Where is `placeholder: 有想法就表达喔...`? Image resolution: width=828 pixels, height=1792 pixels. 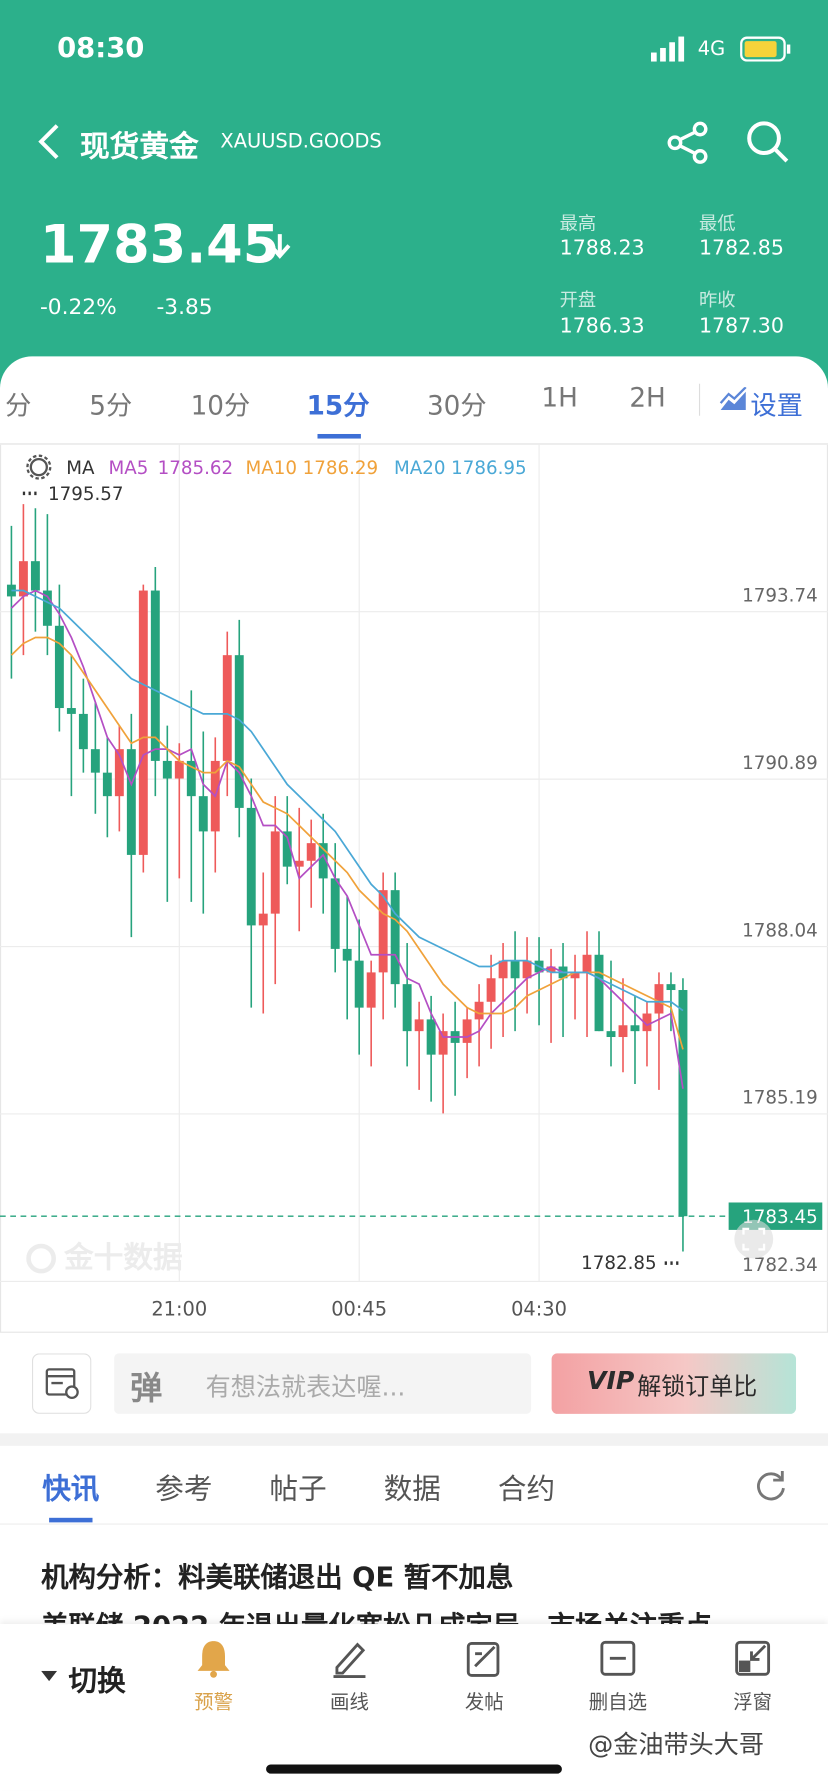
placeholder: 有想法就表达喔... is located at coordinates (305, 1388).